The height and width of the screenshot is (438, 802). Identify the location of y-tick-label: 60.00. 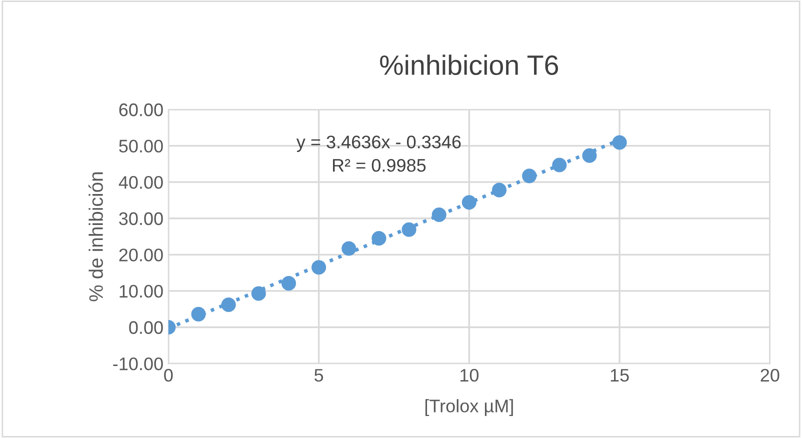
(141, 109).